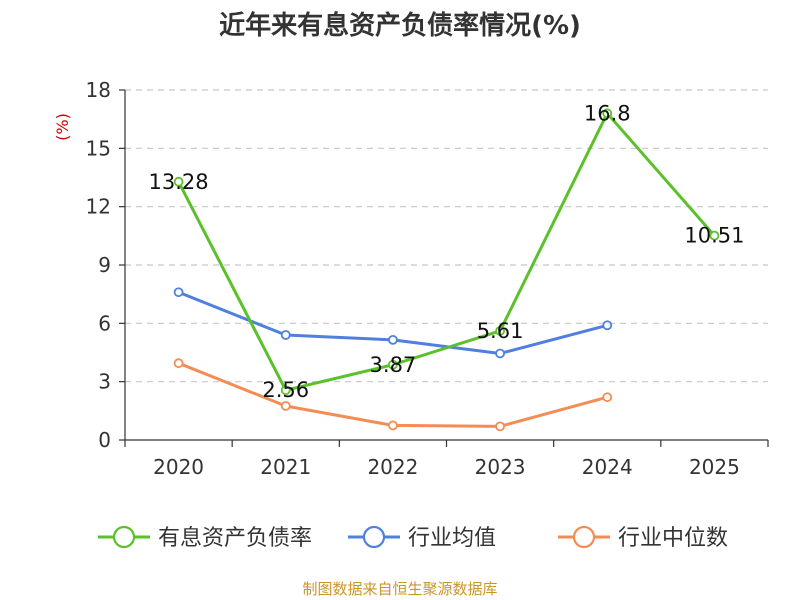  Describe the element at coordinates (285, 467) in the screenshot. I see `x-tick-label: 2021` at that location.